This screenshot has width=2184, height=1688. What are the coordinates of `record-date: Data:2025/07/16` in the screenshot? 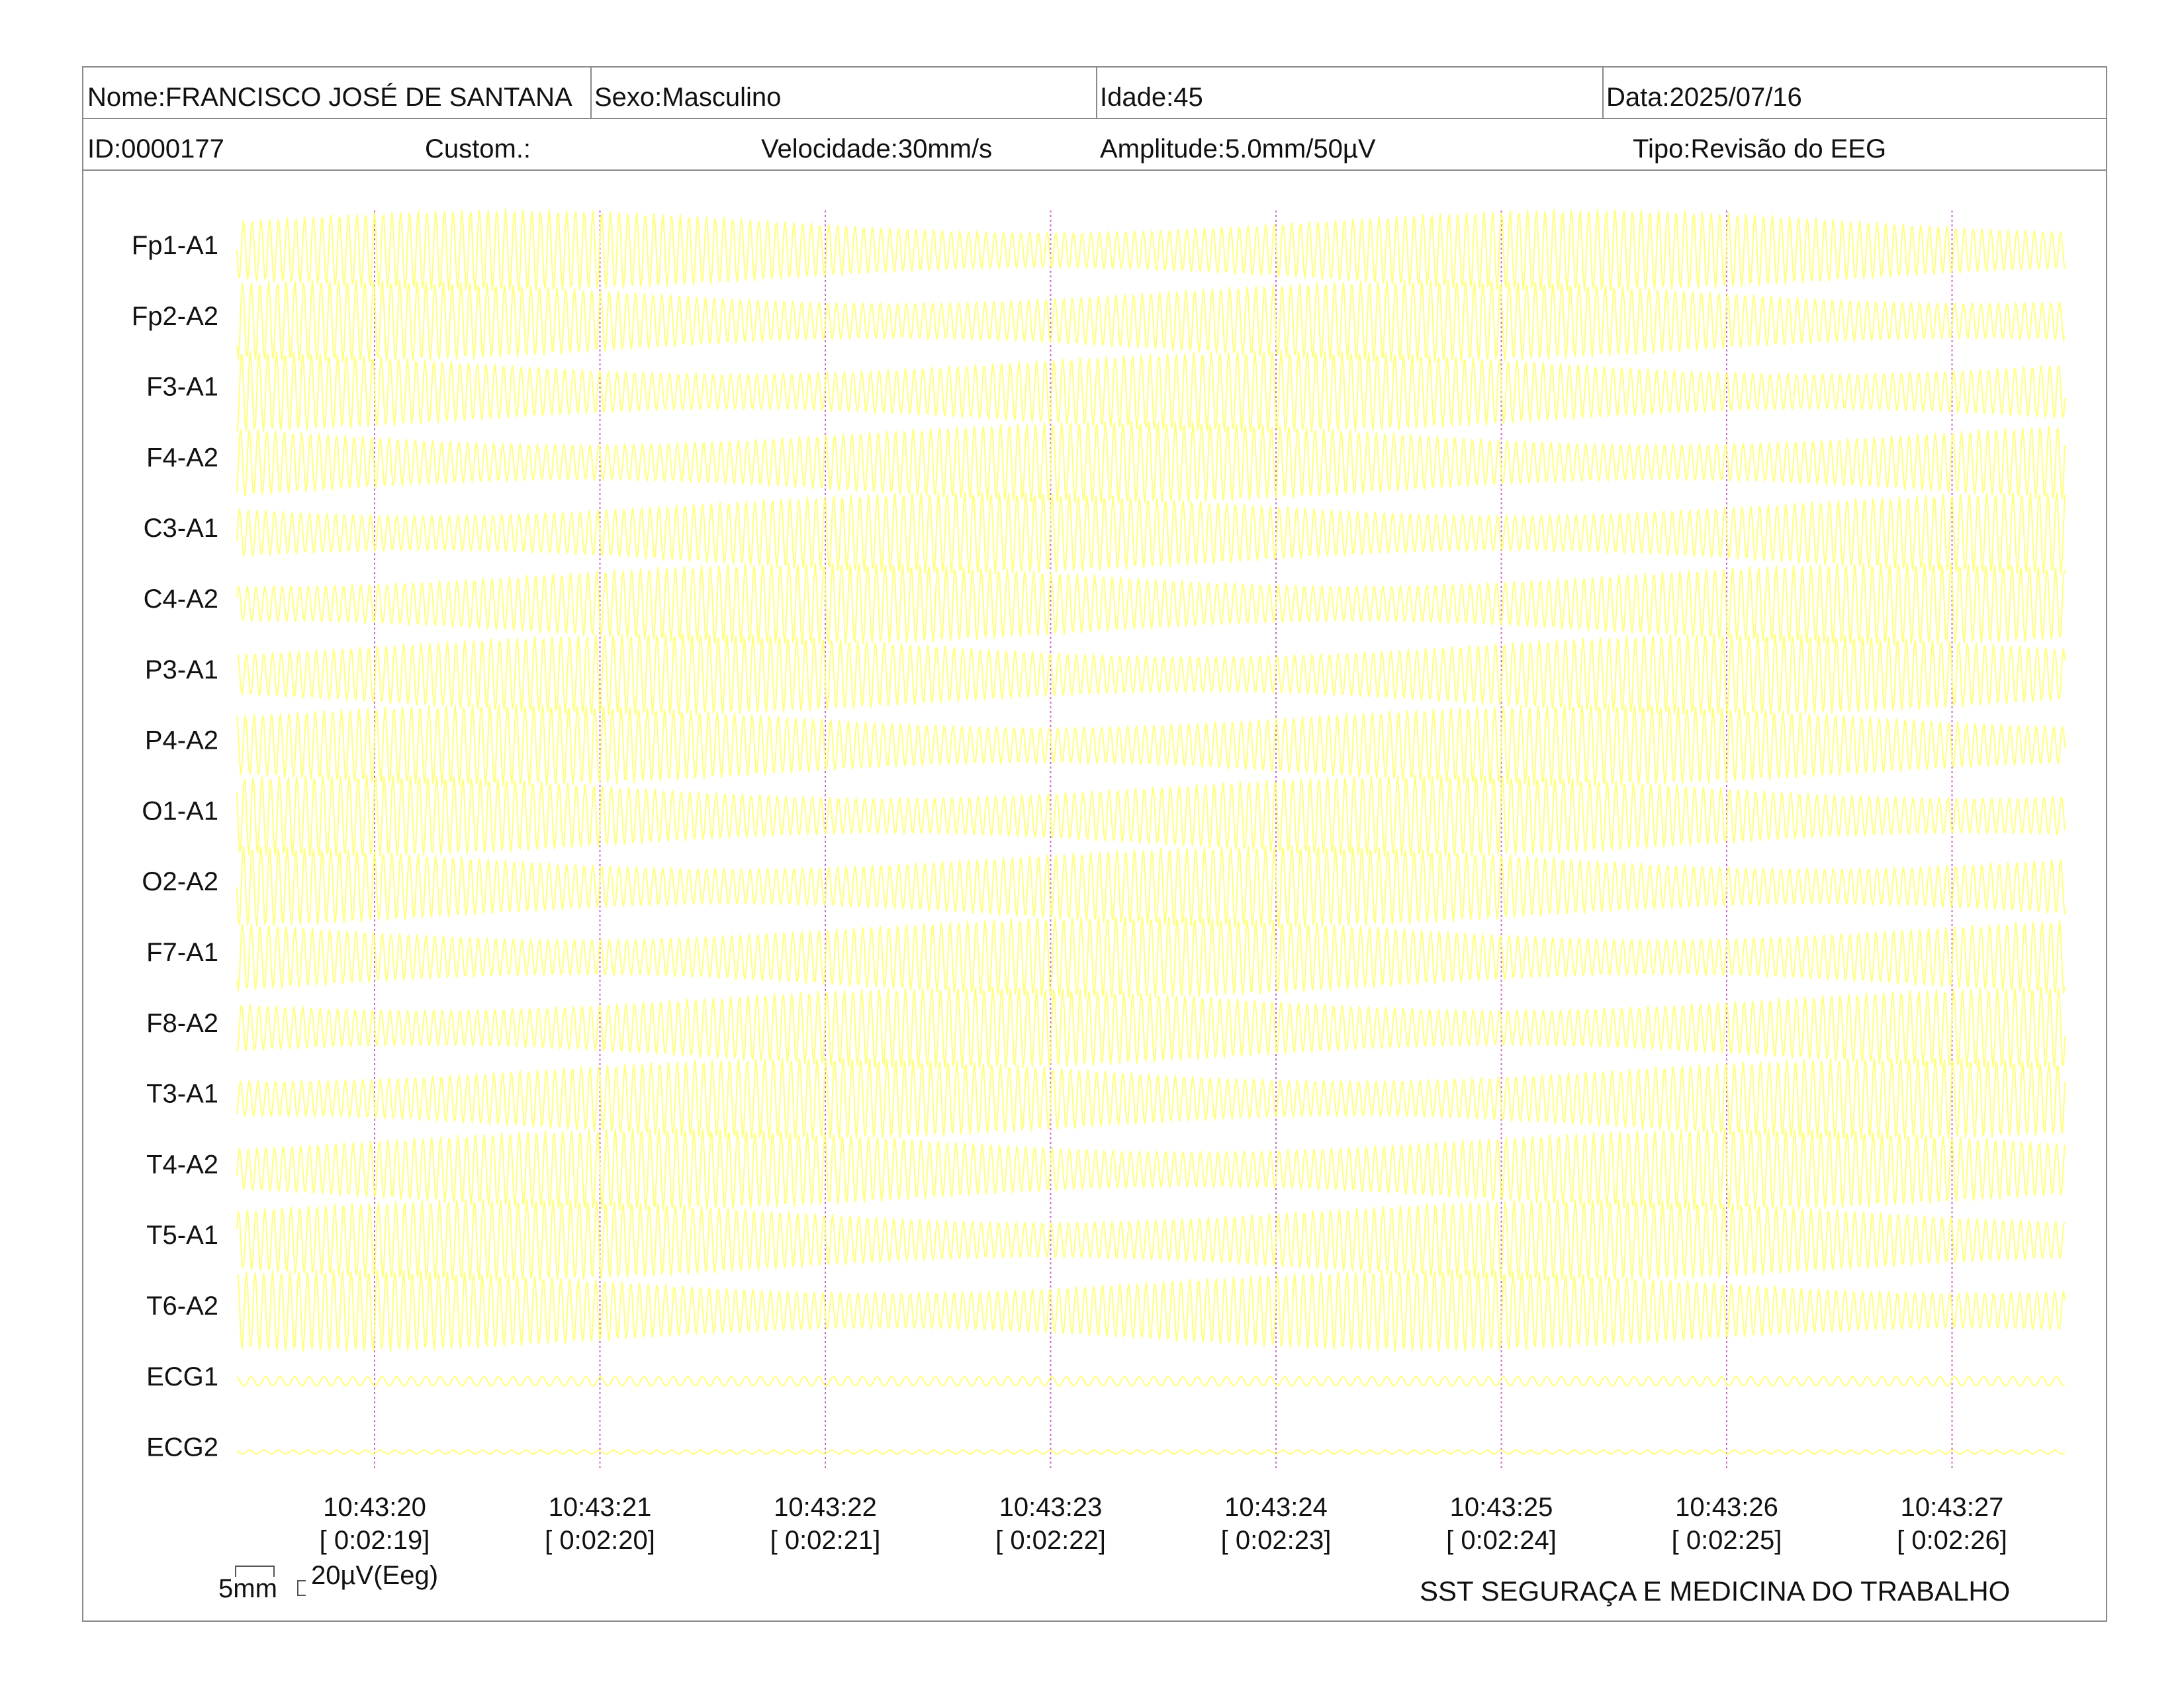 It's located at (1704, 97).